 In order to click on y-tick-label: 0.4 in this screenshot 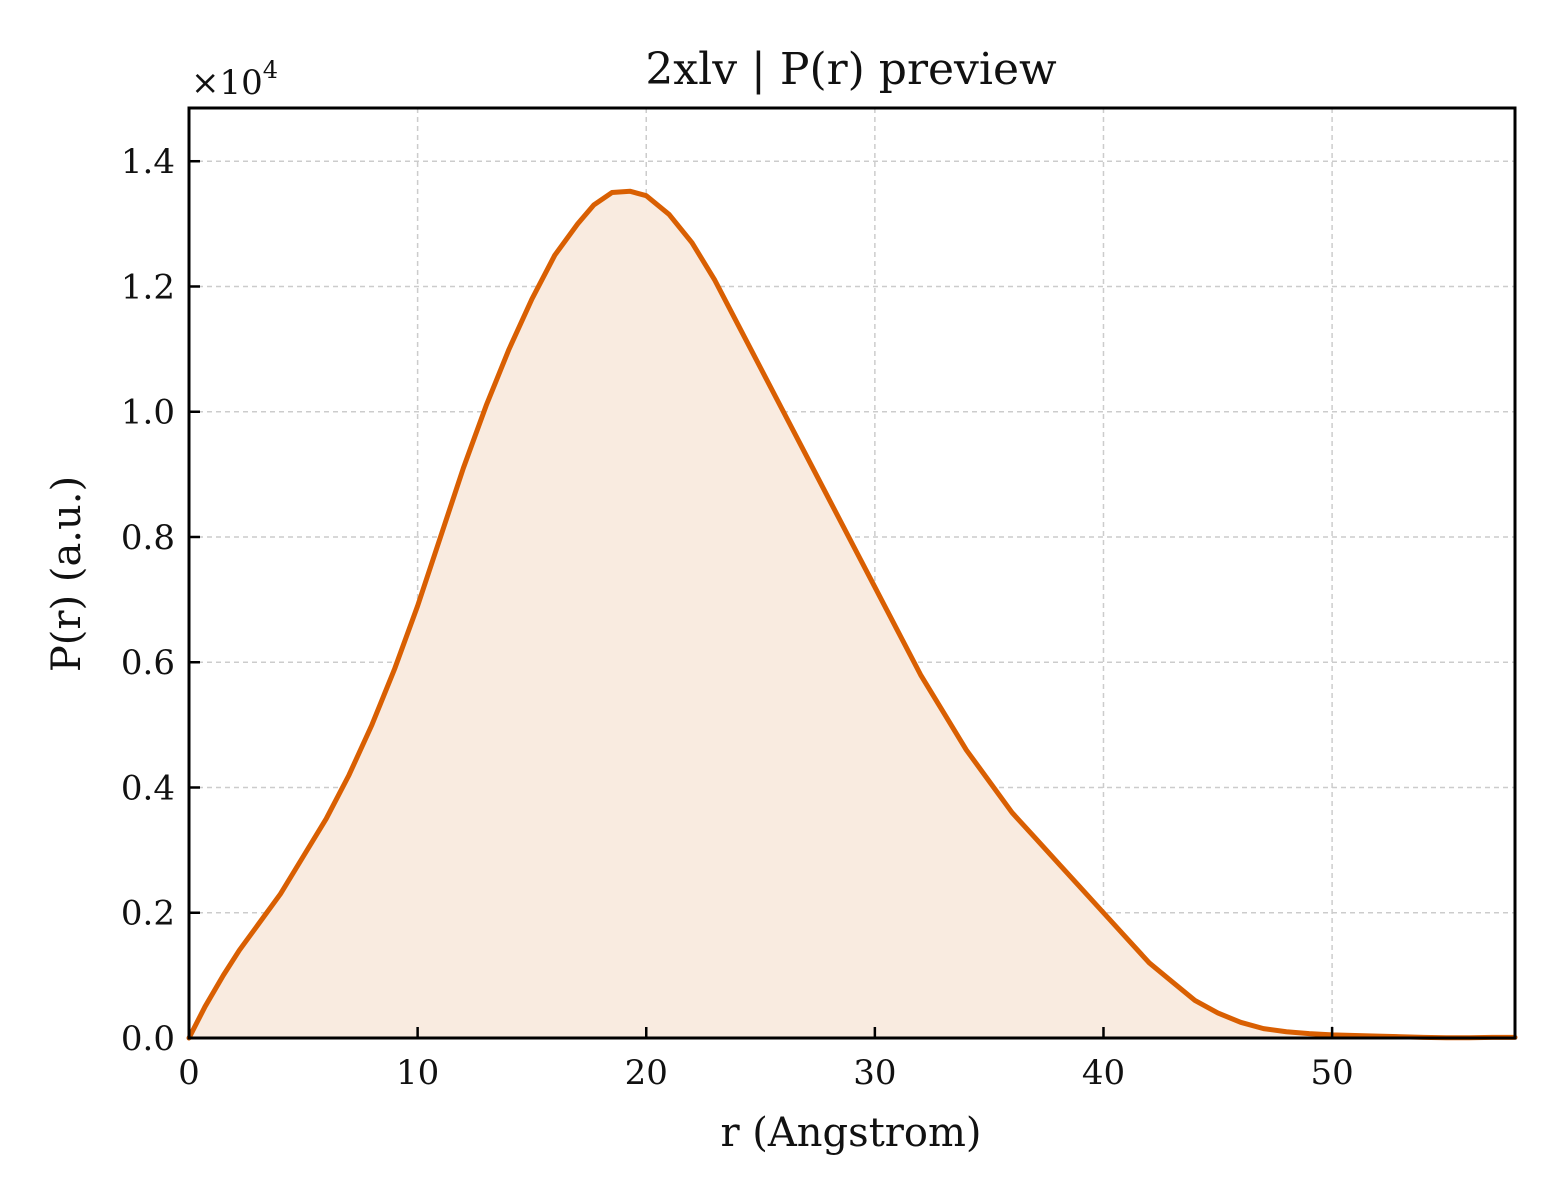, I will do `click(148, 788)`.